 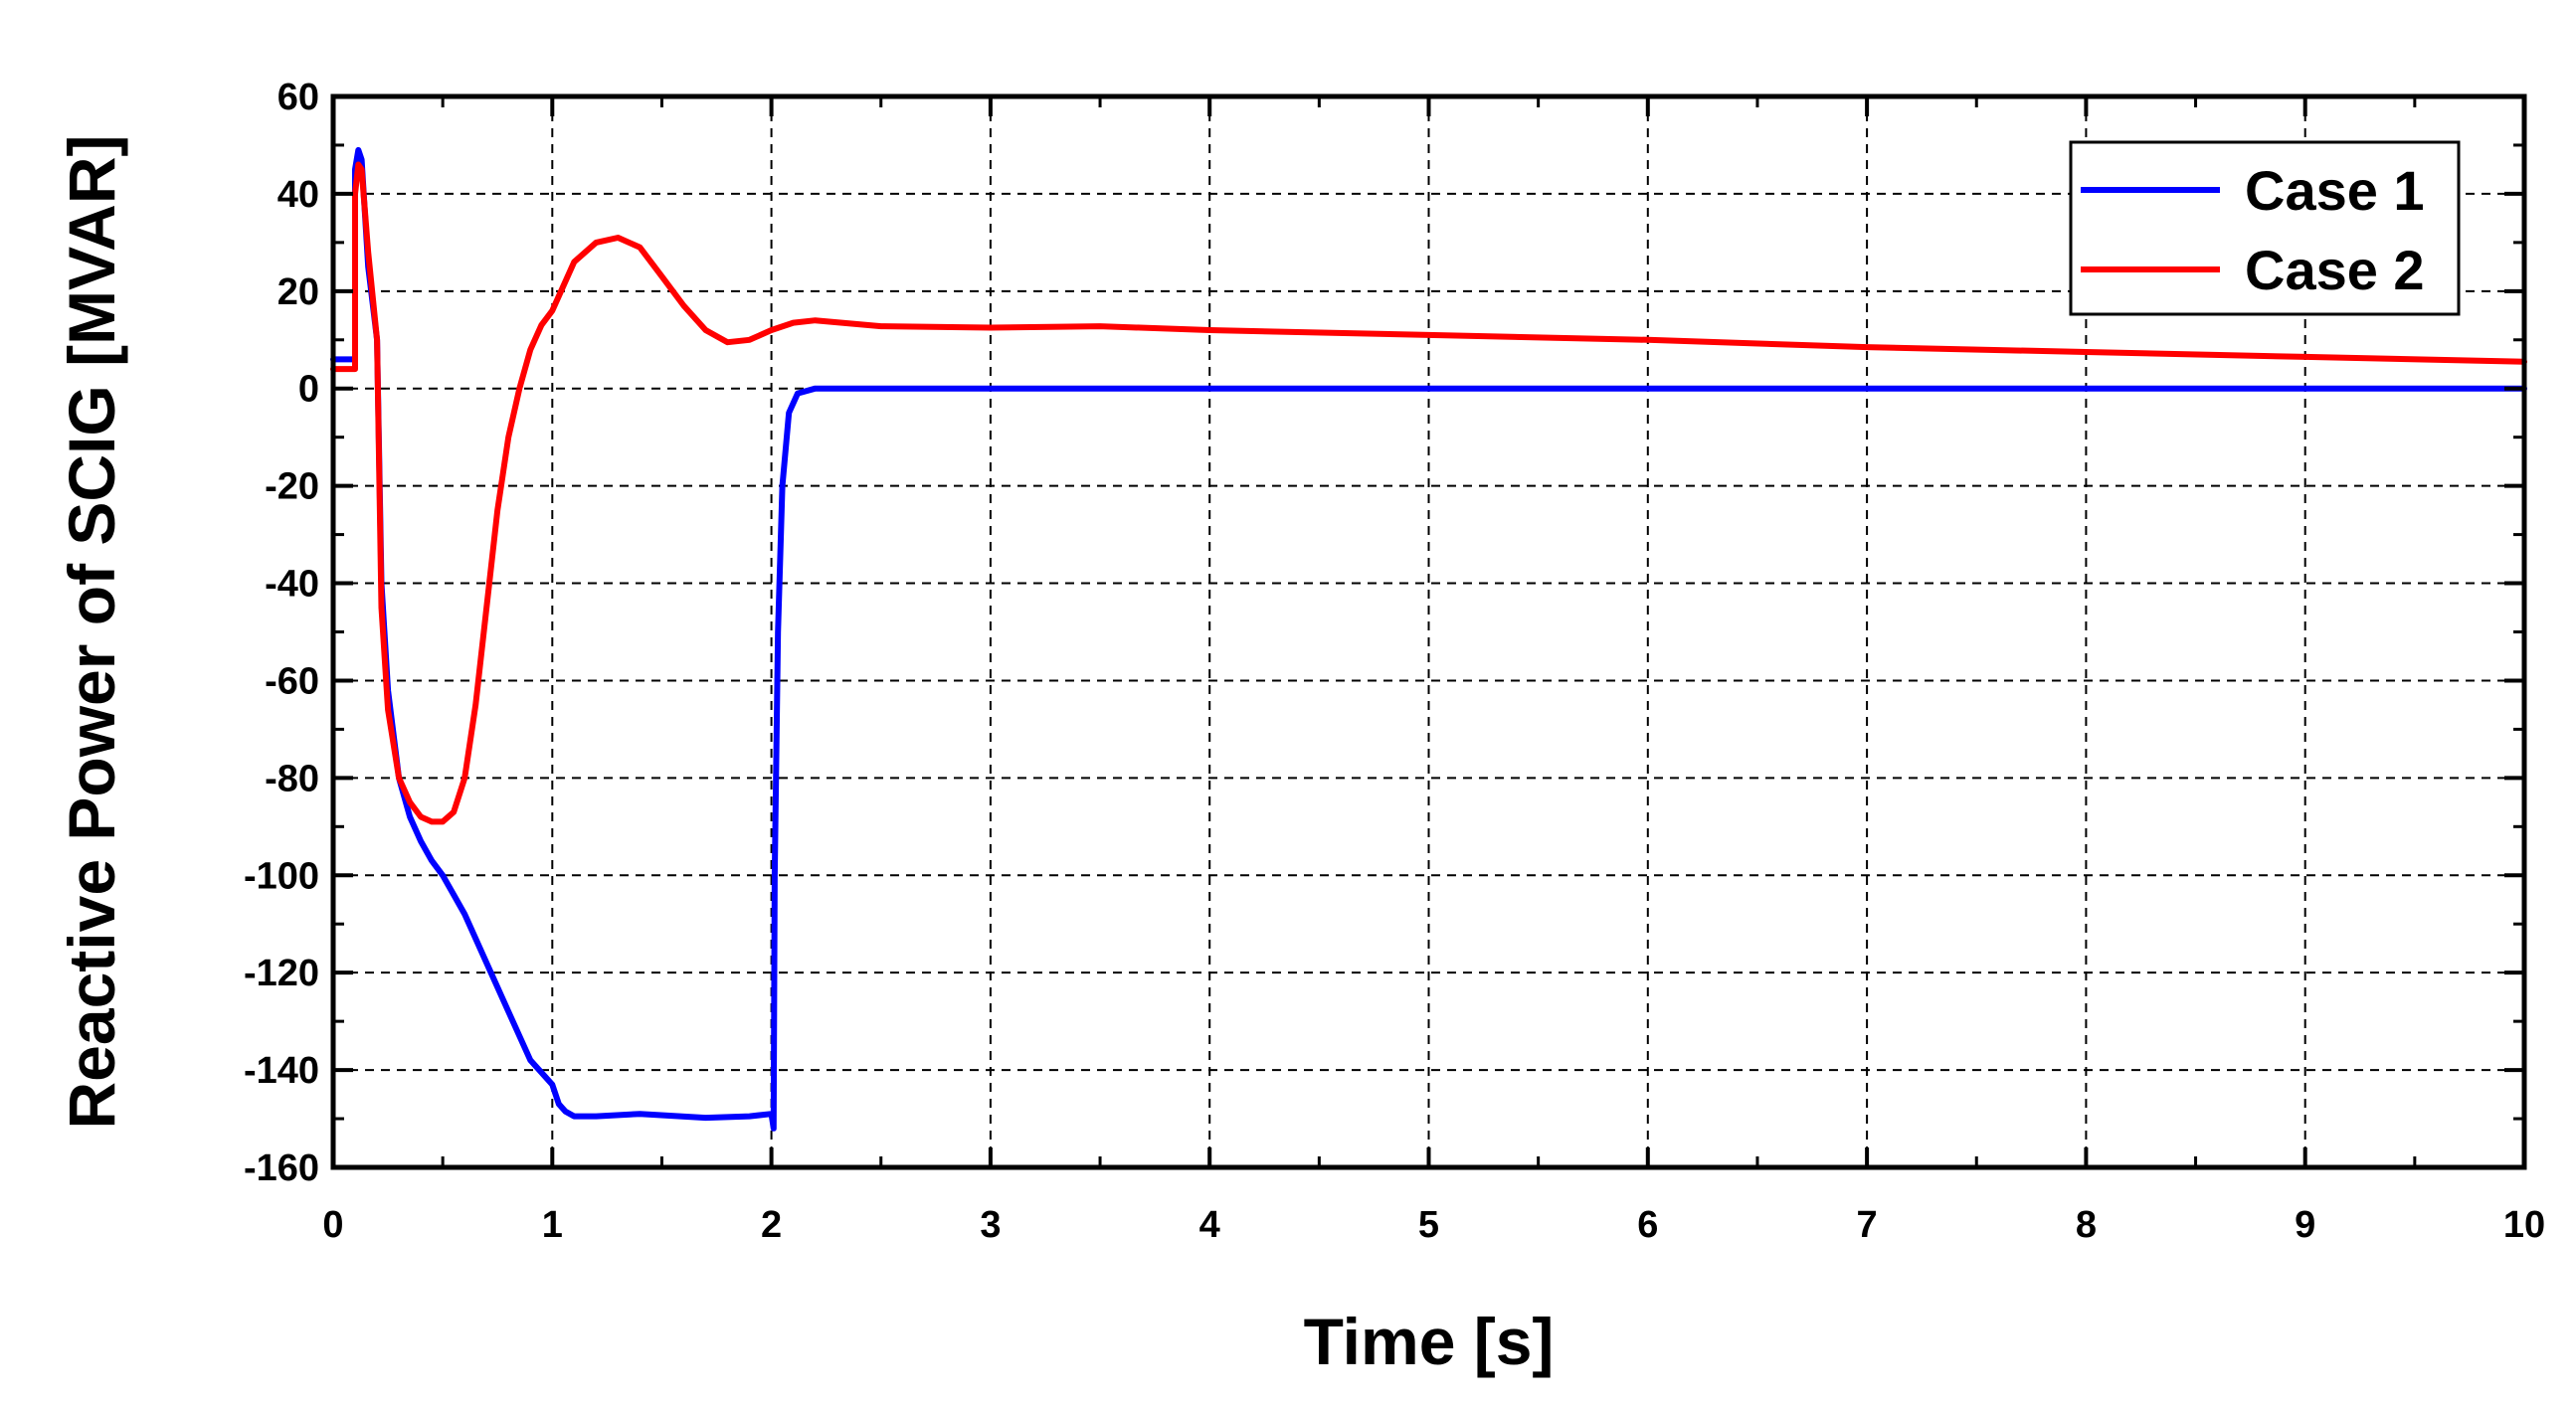 What do you see at coordinates (281, 876) in the screenshot?
I see `y-tick-label: -100` at bounding box center [281, 876].